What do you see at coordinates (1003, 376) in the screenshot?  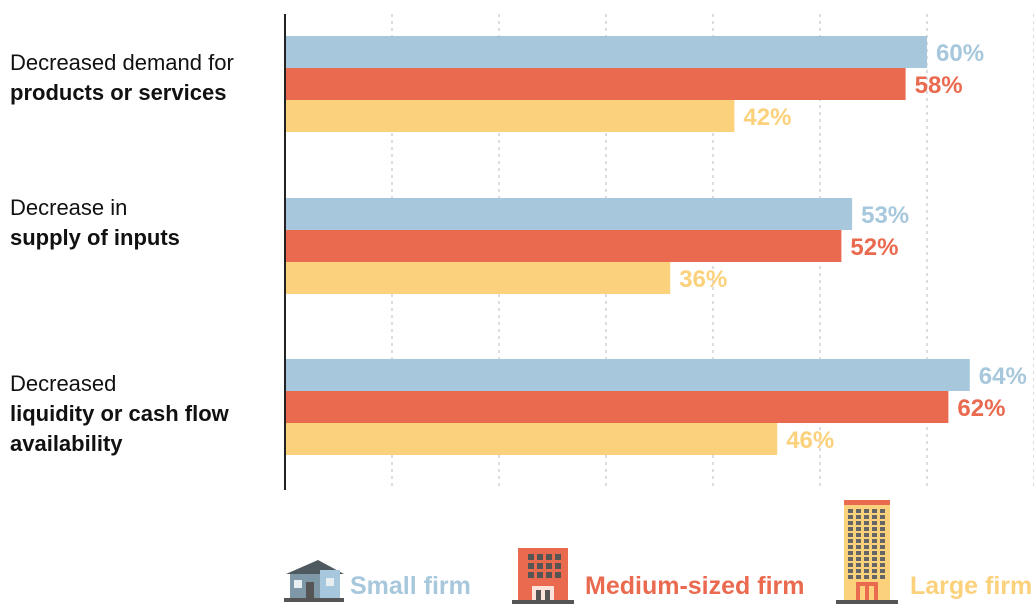 I see `data-label: 64%` at bounding box center [1003, 376].